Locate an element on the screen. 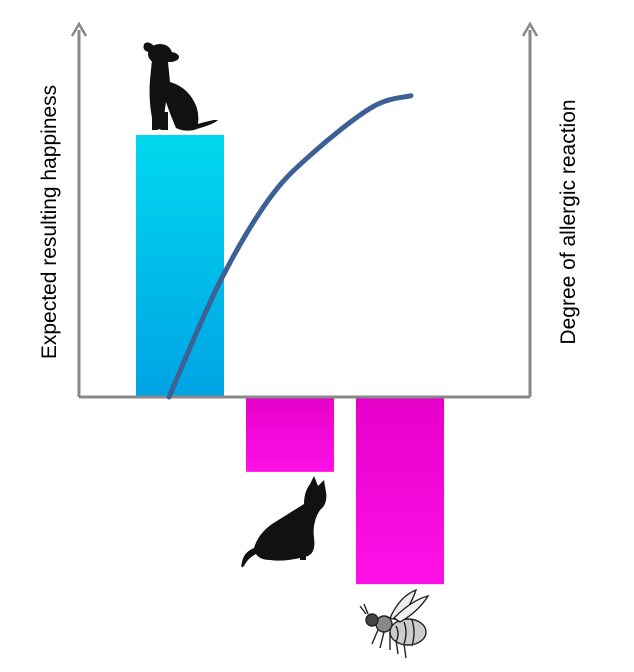 The height and width of the screenshot is (672, 634). y2-axis-title: Degree of allergic reaction is located at coordinates (568, 221).